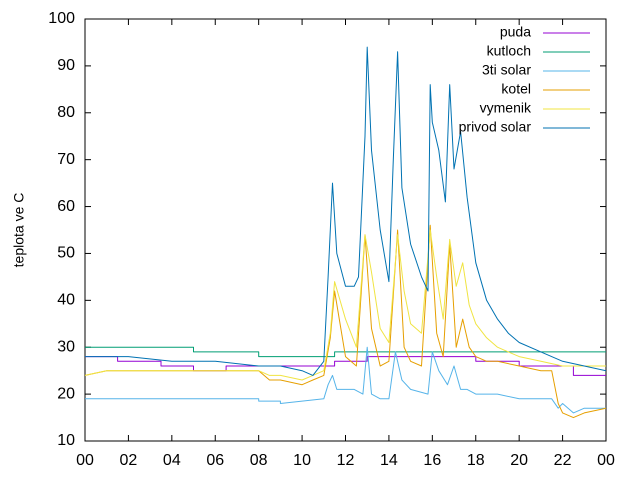 This screenshot has width=640, height=480. I want to click on series-line-kutloch, so click(345, 352).